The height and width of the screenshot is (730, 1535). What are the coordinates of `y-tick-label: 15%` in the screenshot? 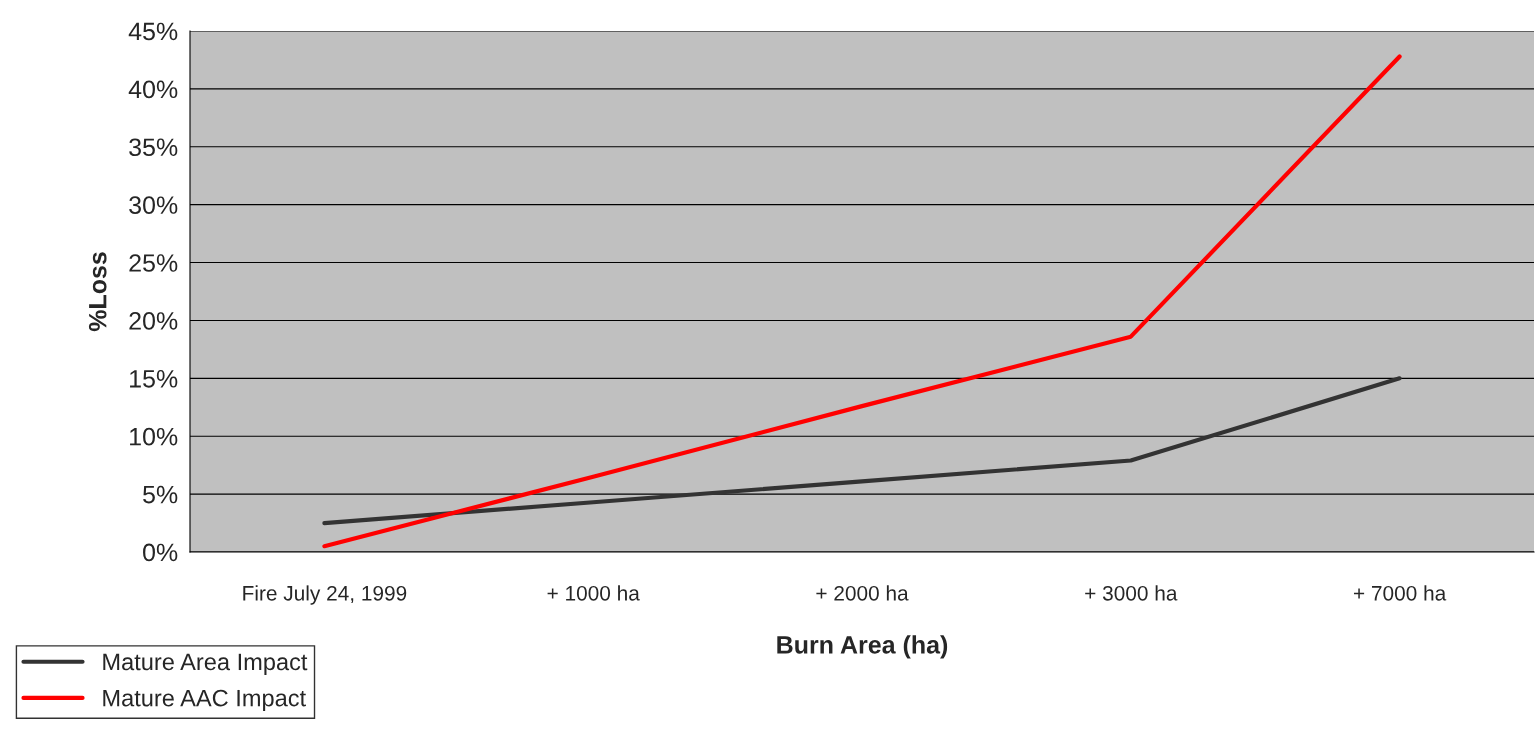 It's located at (154, 379).